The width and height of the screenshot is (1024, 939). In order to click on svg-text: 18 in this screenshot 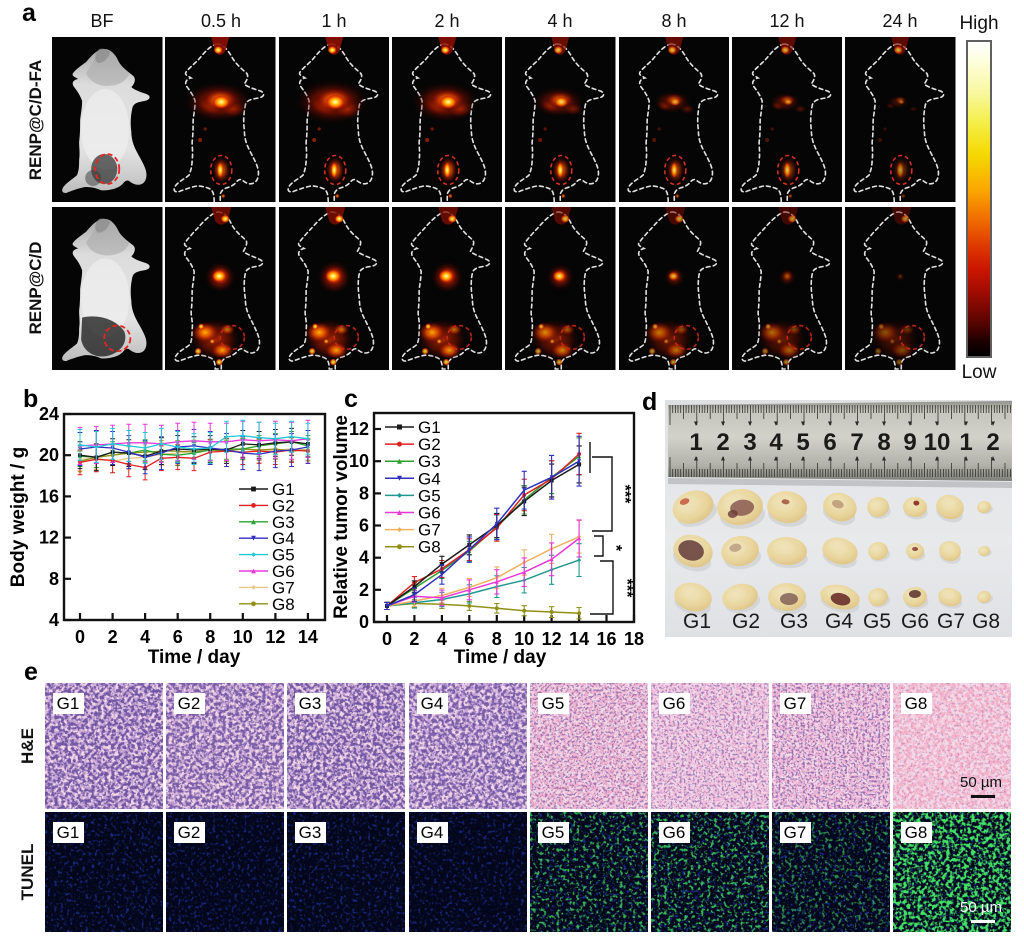, I will do `click(634, 639)`.